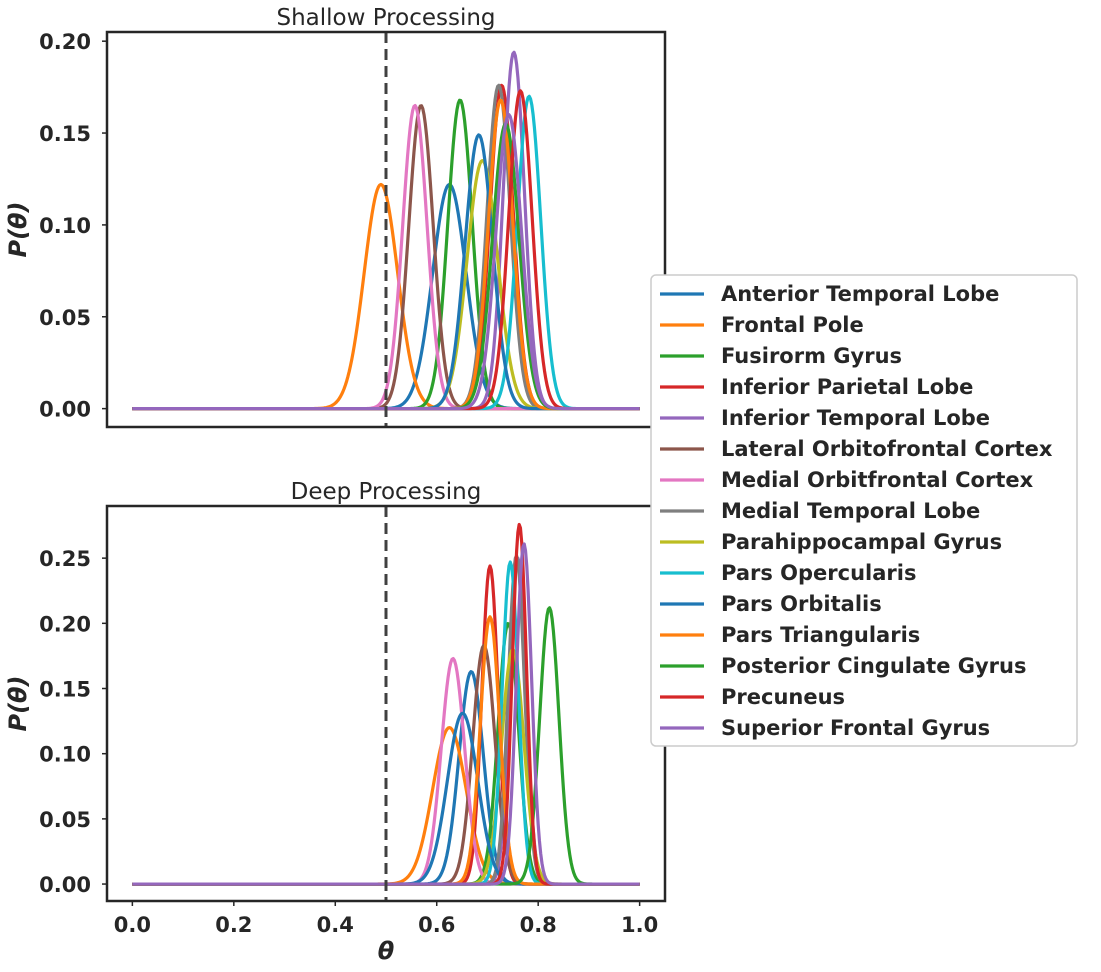  Describe the element at coordinates (873, 666) in the screenshot. I see `legend-entry-posterior-cingulate-gyrus: Posterior Cingulate Gyrus` at that location.